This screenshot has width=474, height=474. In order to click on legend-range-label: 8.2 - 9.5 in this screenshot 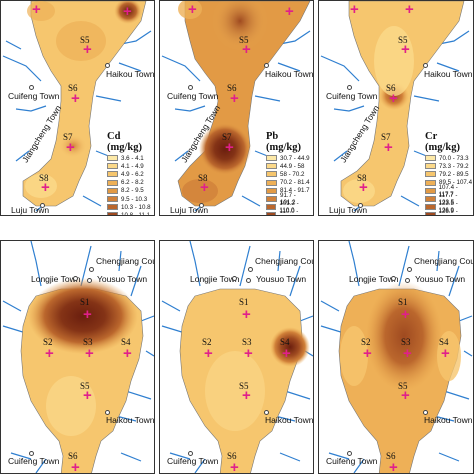, I will do `click(132, 191)`.